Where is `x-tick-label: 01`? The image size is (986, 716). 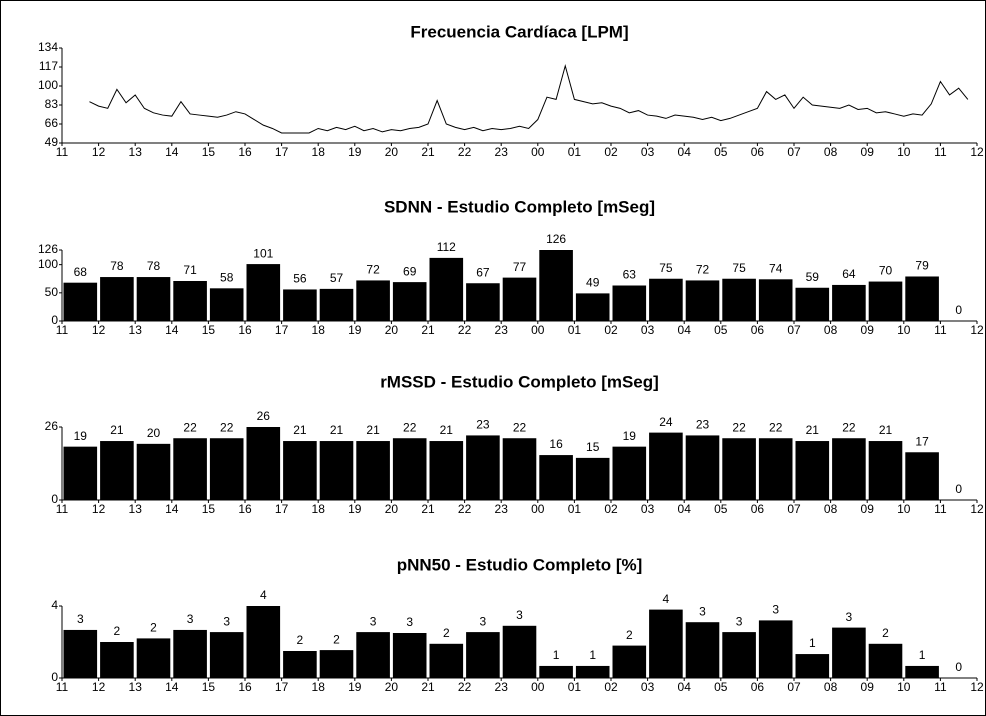
x-tick-label: 01 is located at coordinates (575, 509).